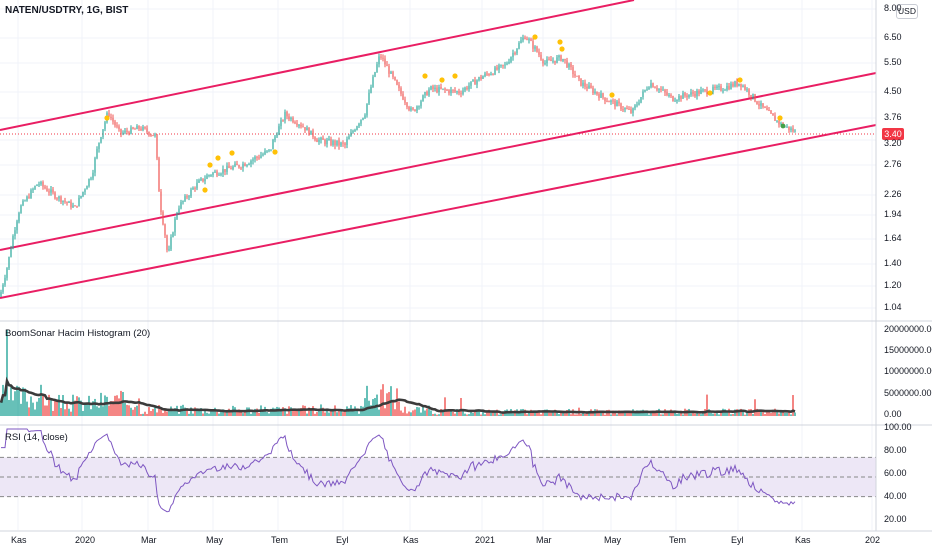 This screenshot has height=550, width=932. What do you see at coordinates (895, 473) in the screenshot?
I see `rsi-tick: 60.00` at bounding box center [895, 473].